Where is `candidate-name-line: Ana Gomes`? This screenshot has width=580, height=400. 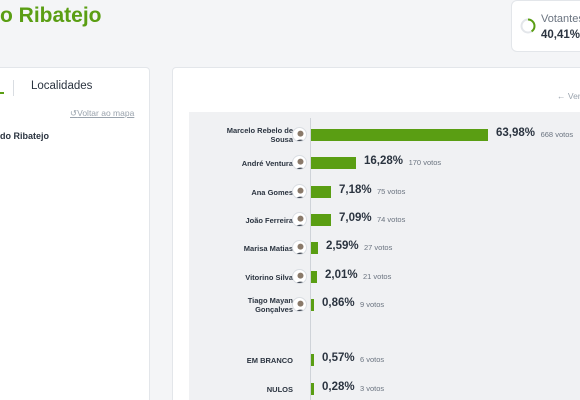 candidate-name-line: Ana Gomes is located at coordinates (272, 192).